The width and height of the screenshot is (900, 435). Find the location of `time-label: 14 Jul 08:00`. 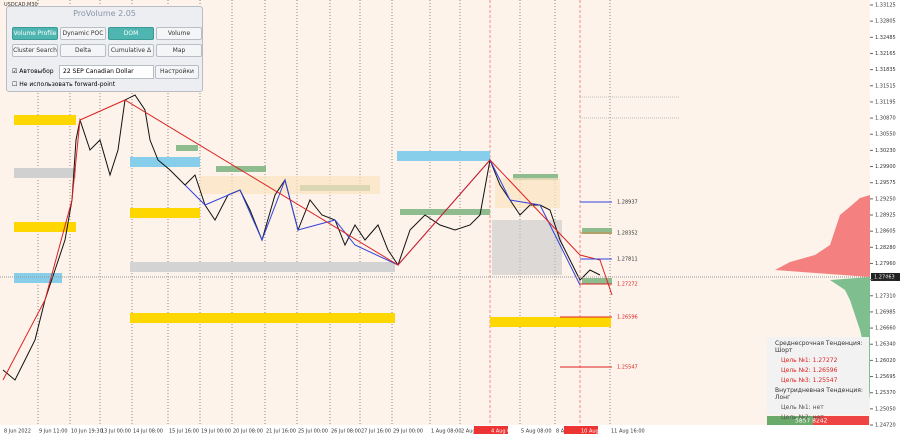

time-label: 14 Jul 08:00 is located at coordinates (148, 432).